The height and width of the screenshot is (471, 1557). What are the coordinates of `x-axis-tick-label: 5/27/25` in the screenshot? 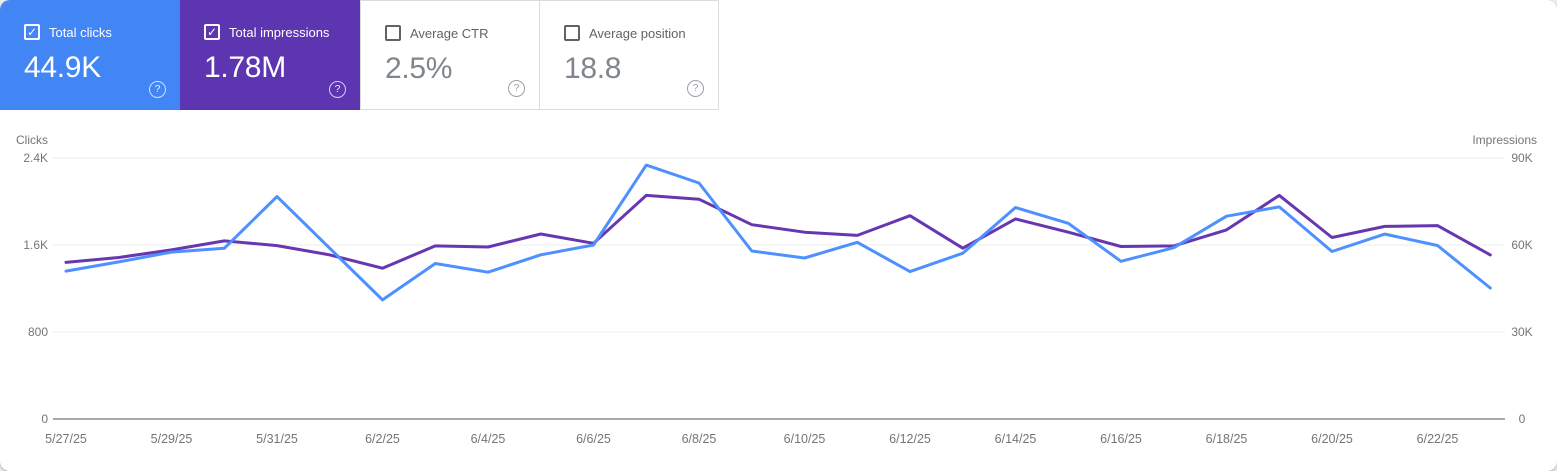 It's located at (66, 439).